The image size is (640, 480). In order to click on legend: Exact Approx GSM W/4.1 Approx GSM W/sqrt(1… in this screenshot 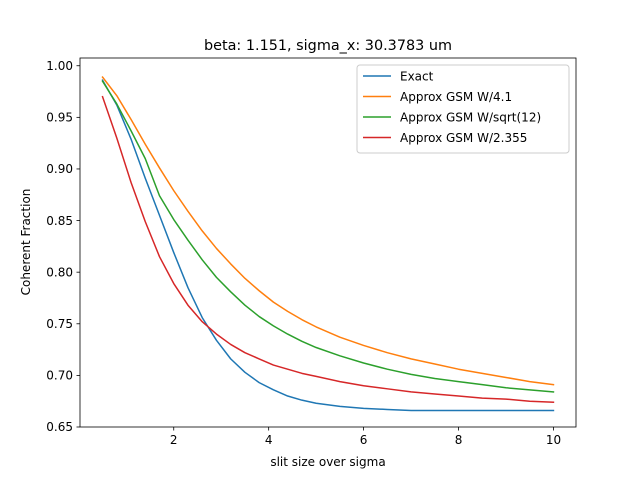, I will do `click(463, 109)`.